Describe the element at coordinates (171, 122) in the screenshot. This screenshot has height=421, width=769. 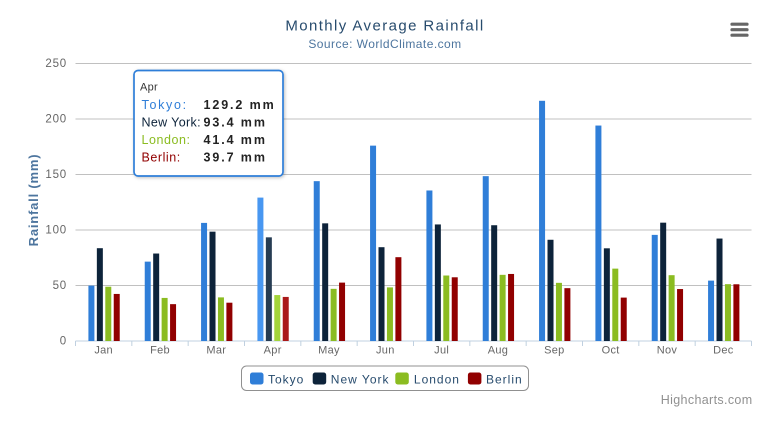
I see `svg-text: New York:` at that location.